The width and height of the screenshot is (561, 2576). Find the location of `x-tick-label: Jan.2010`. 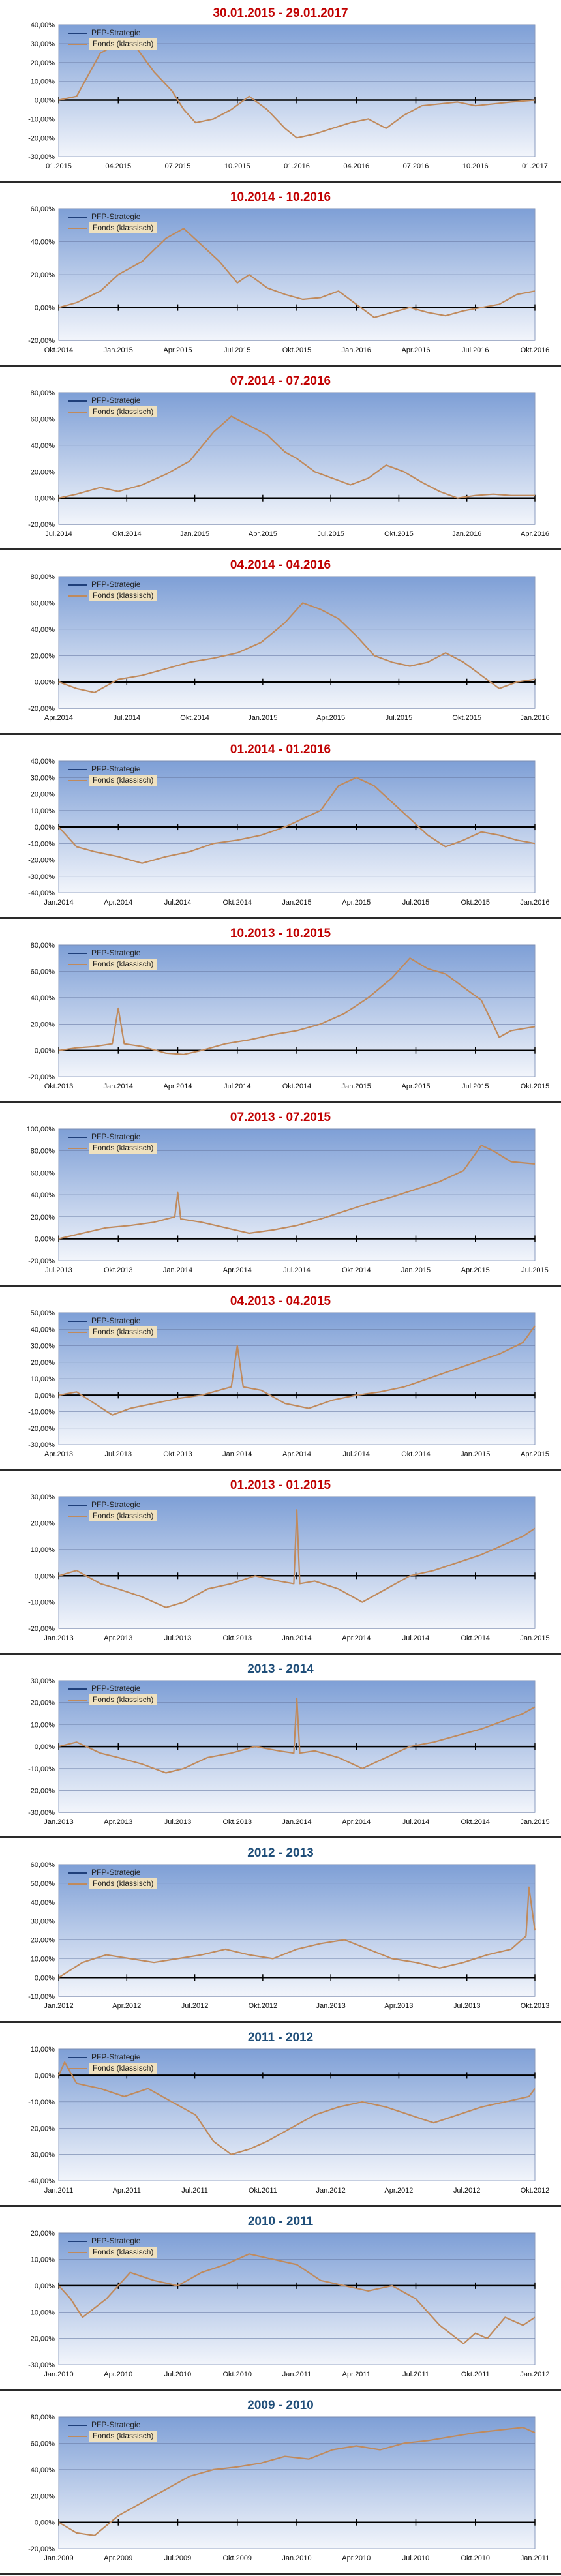

x-tick-label: Jan.2010 is located at coordinates (58, 2374).